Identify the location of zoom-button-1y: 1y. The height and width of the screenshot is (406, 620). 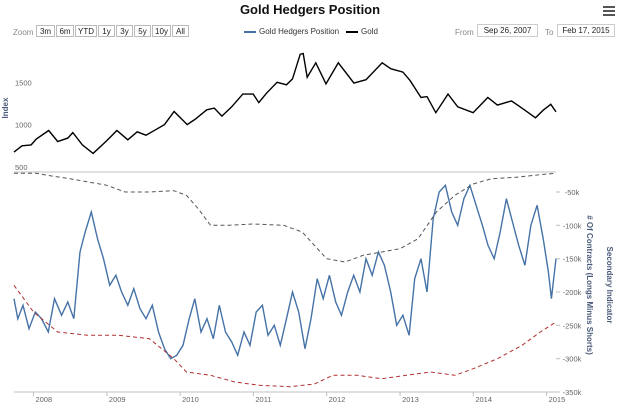
(106, 31).